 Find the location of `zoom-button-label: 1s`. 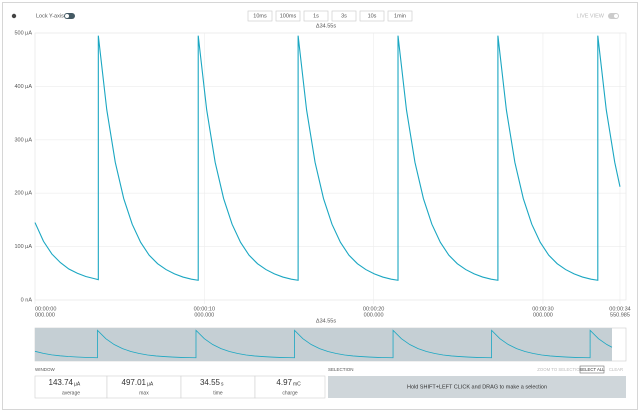

zoom-button-label: 1s is located at coordinates (316, 16).